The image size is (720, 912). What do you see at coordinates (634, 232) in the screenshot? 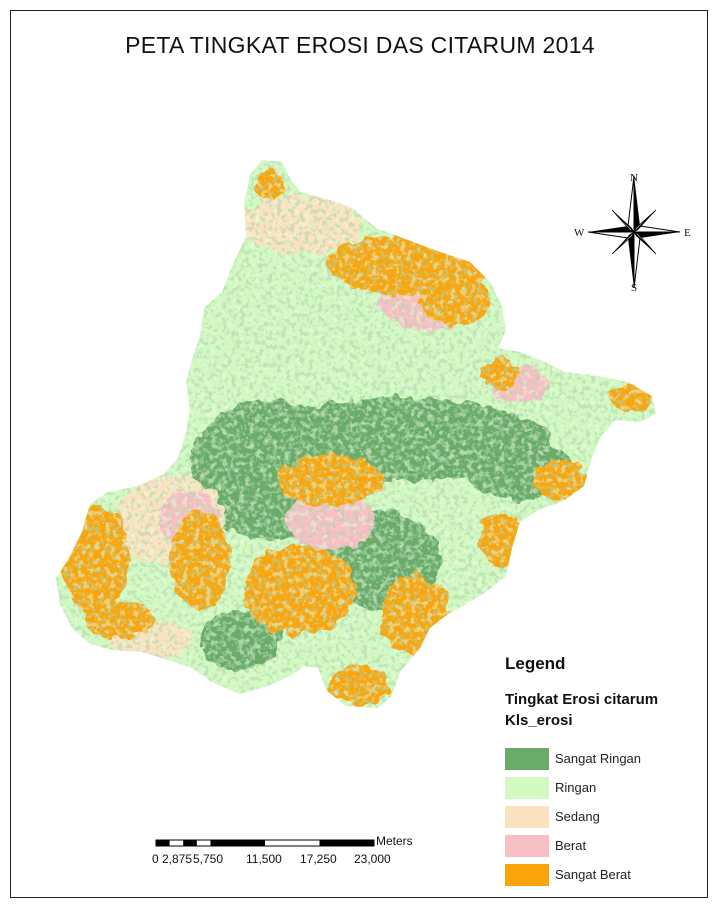
I see `north-arrow-icon` at bounding box center [634, 232].